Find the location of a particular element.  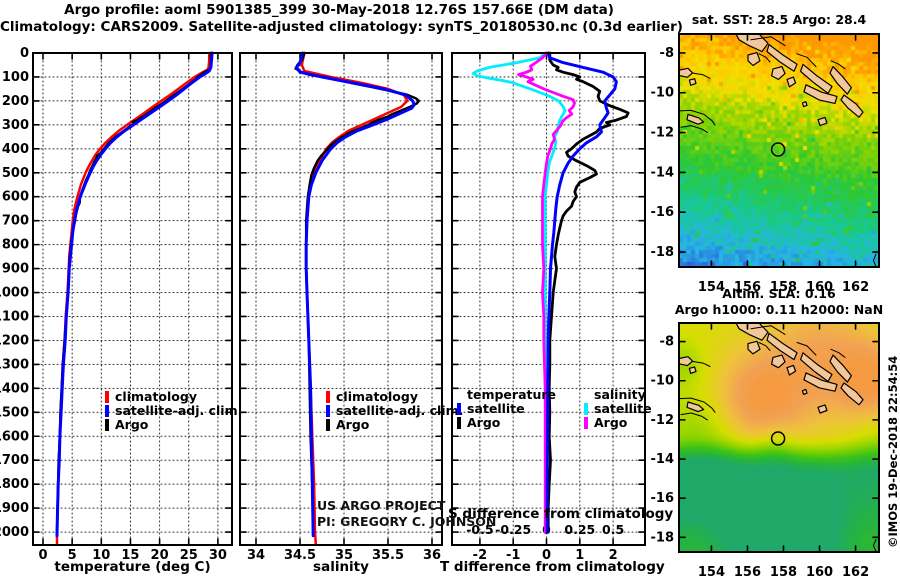

svg-text: 15 is located at coordinates (130, 555).